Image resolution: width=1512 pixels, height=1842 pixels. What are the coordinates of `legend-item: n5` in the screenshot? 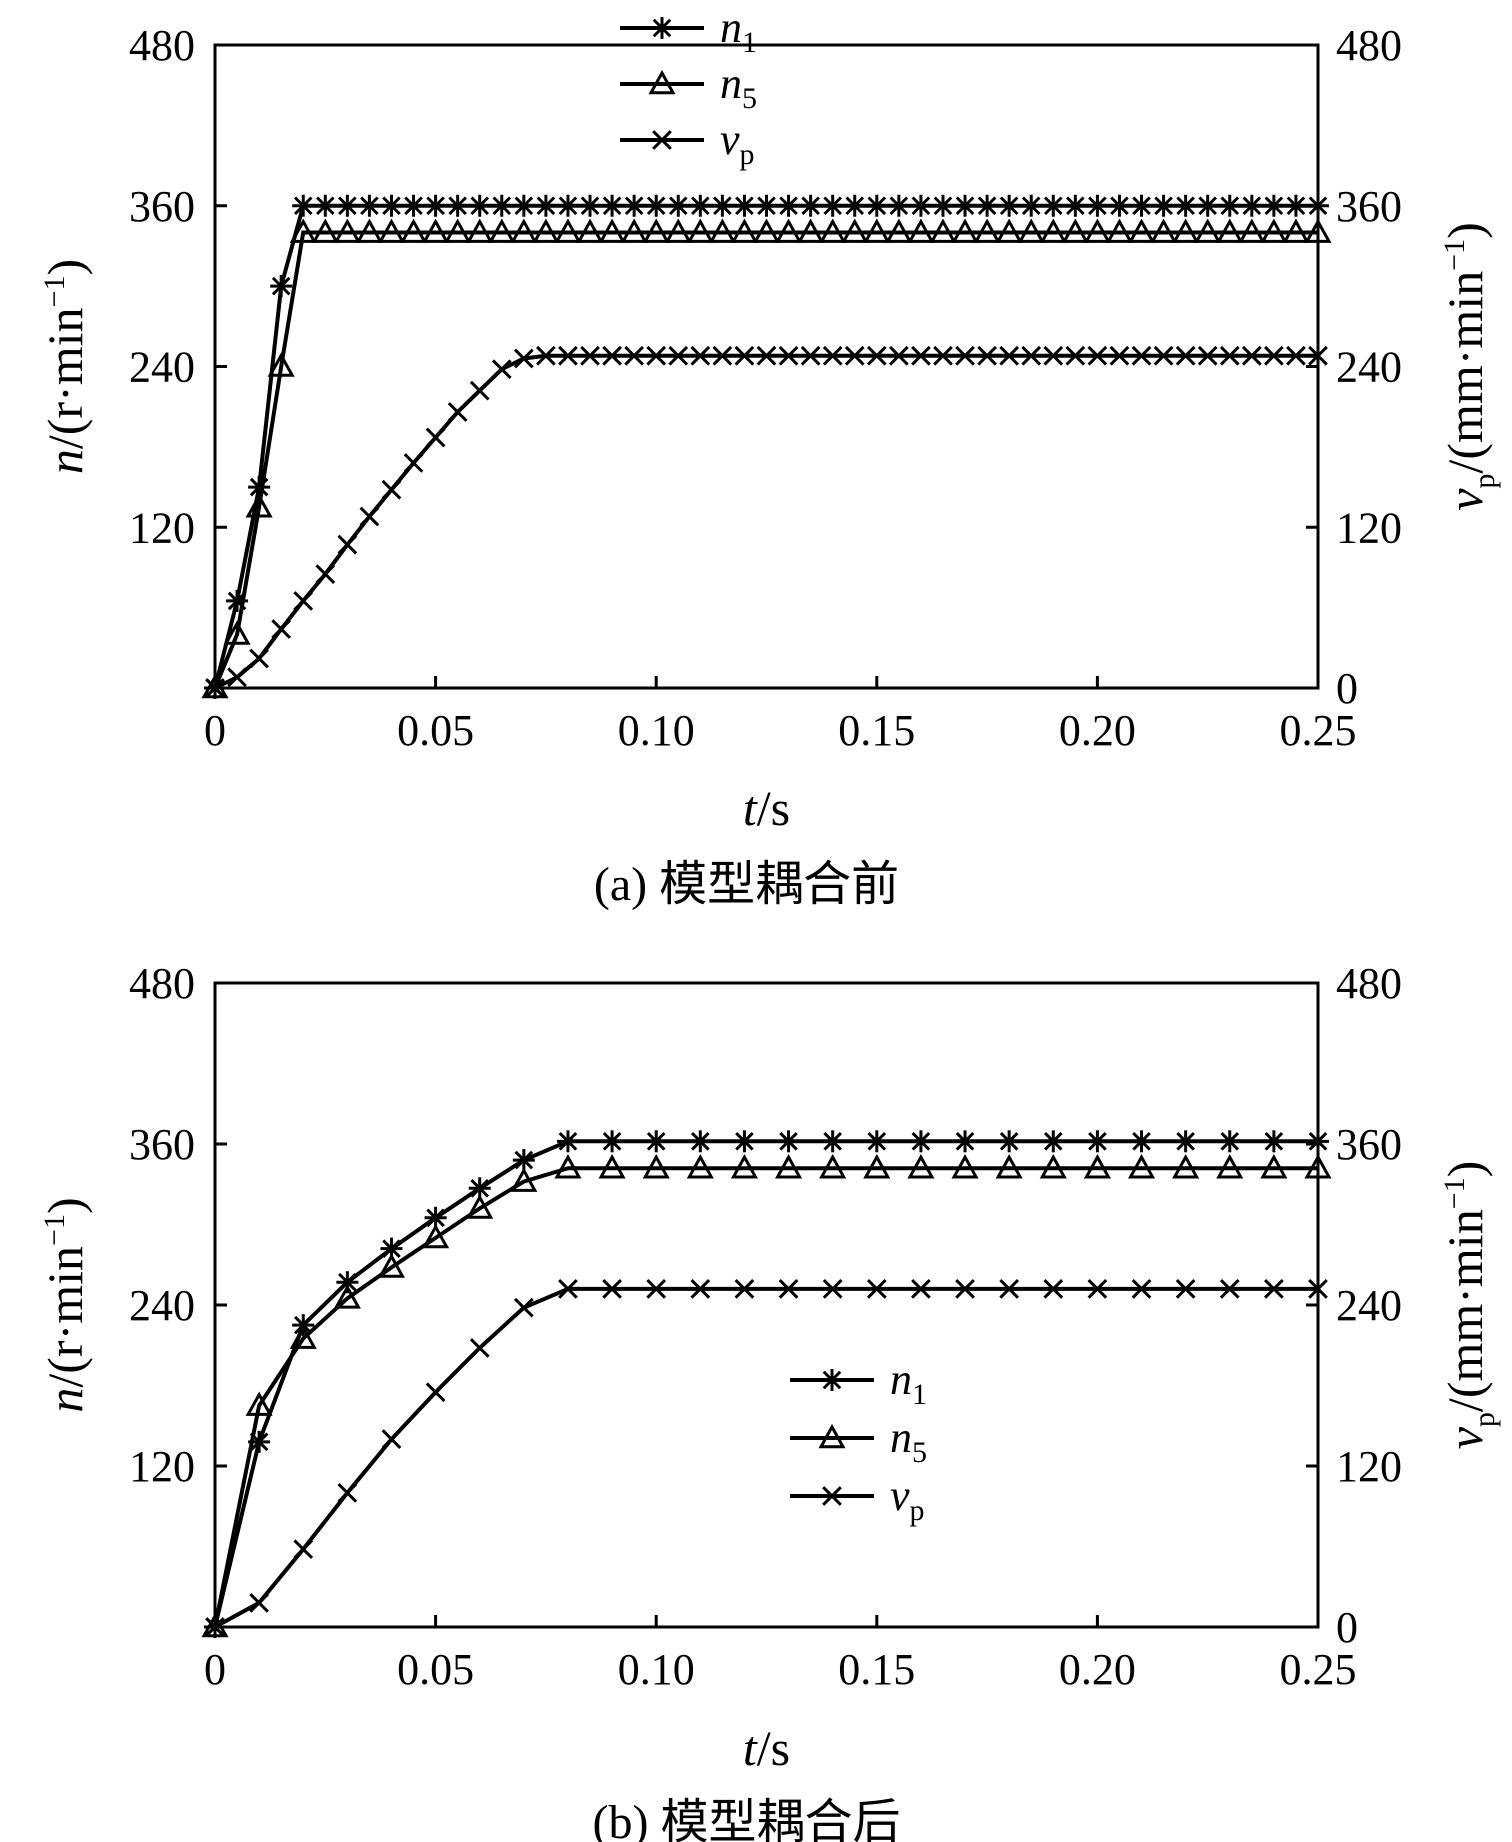 It's located at (688, 87).